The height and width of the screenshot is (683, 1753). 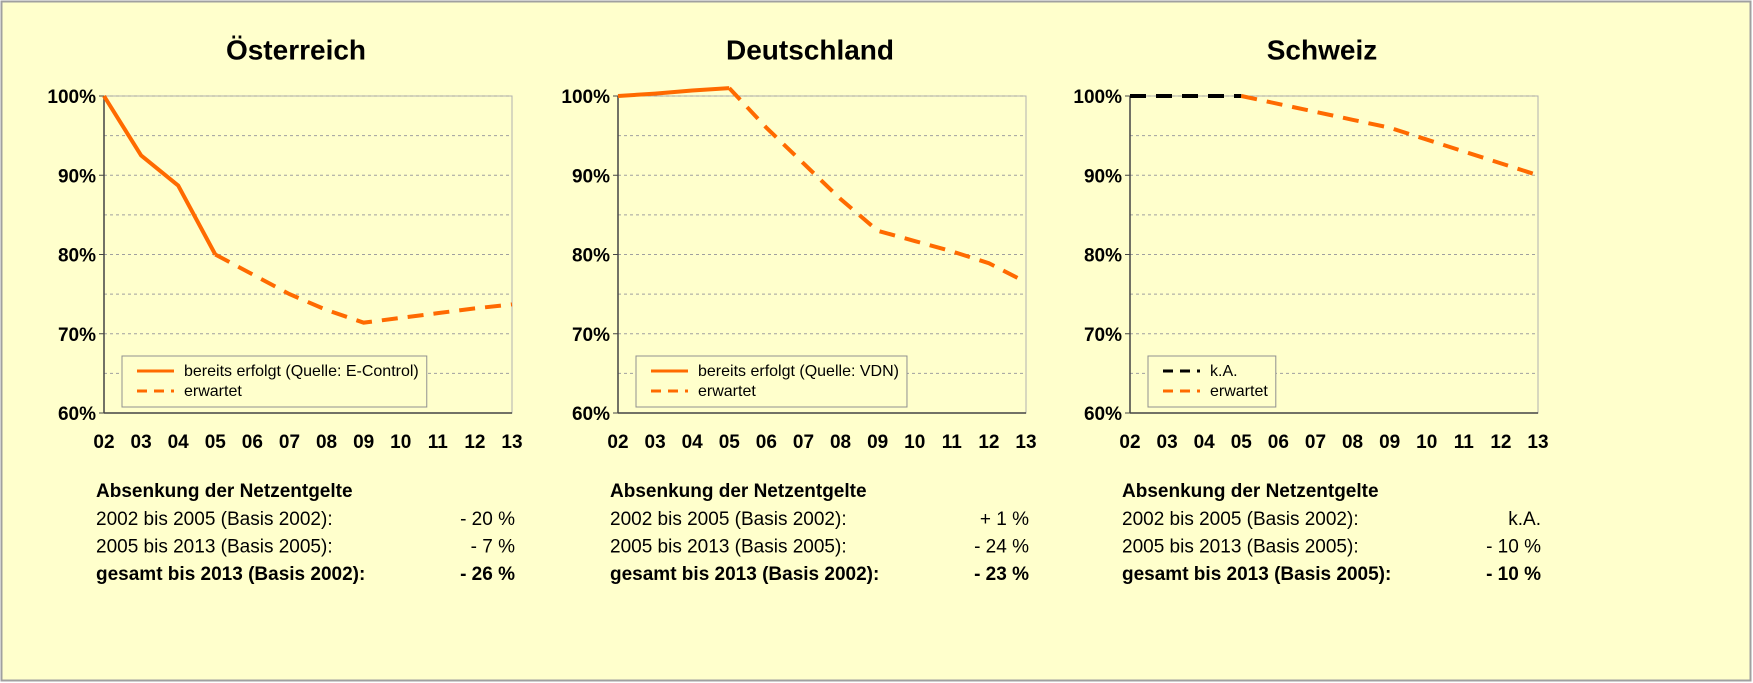 I want to click on chart-title: Schweiz, so click(x=1322, y=49).